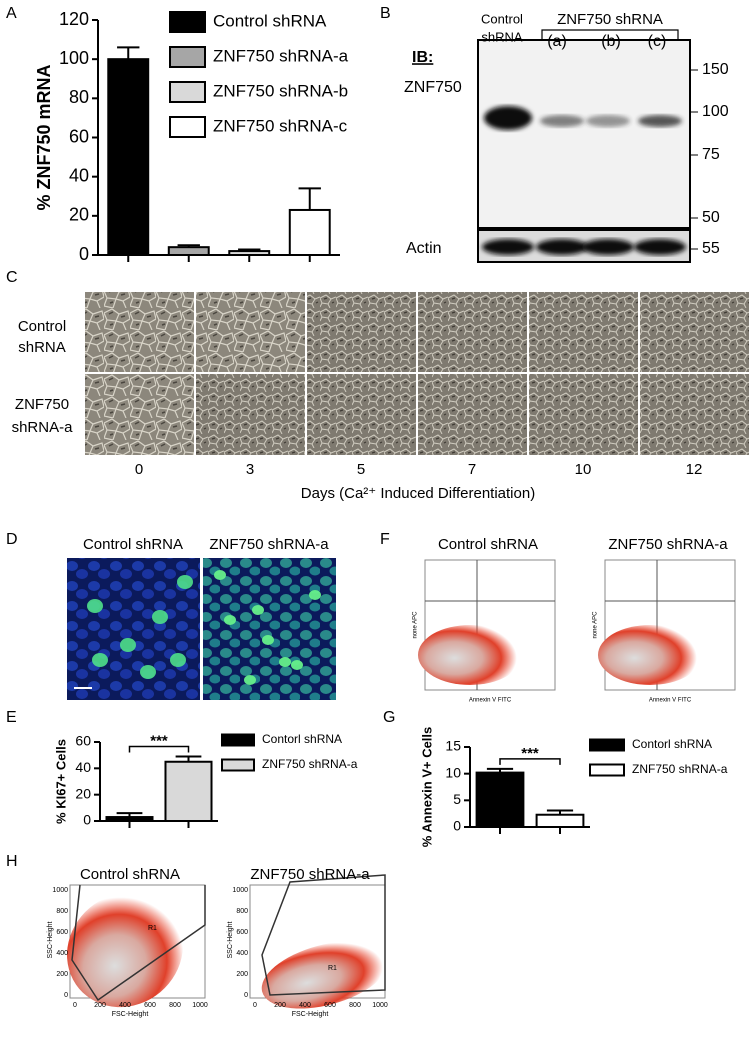  Describe the element at coordinates (42, 404) in the screenshot. I see `row-label: ZNF750` at that location.